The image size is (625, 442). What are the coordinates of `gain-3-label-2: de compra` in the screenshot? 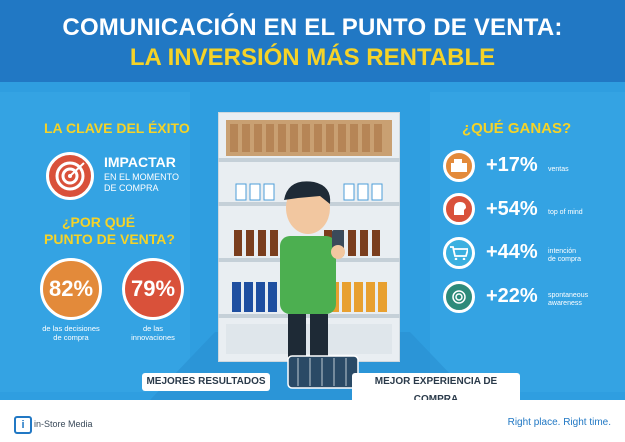 It's located at (565, 259).